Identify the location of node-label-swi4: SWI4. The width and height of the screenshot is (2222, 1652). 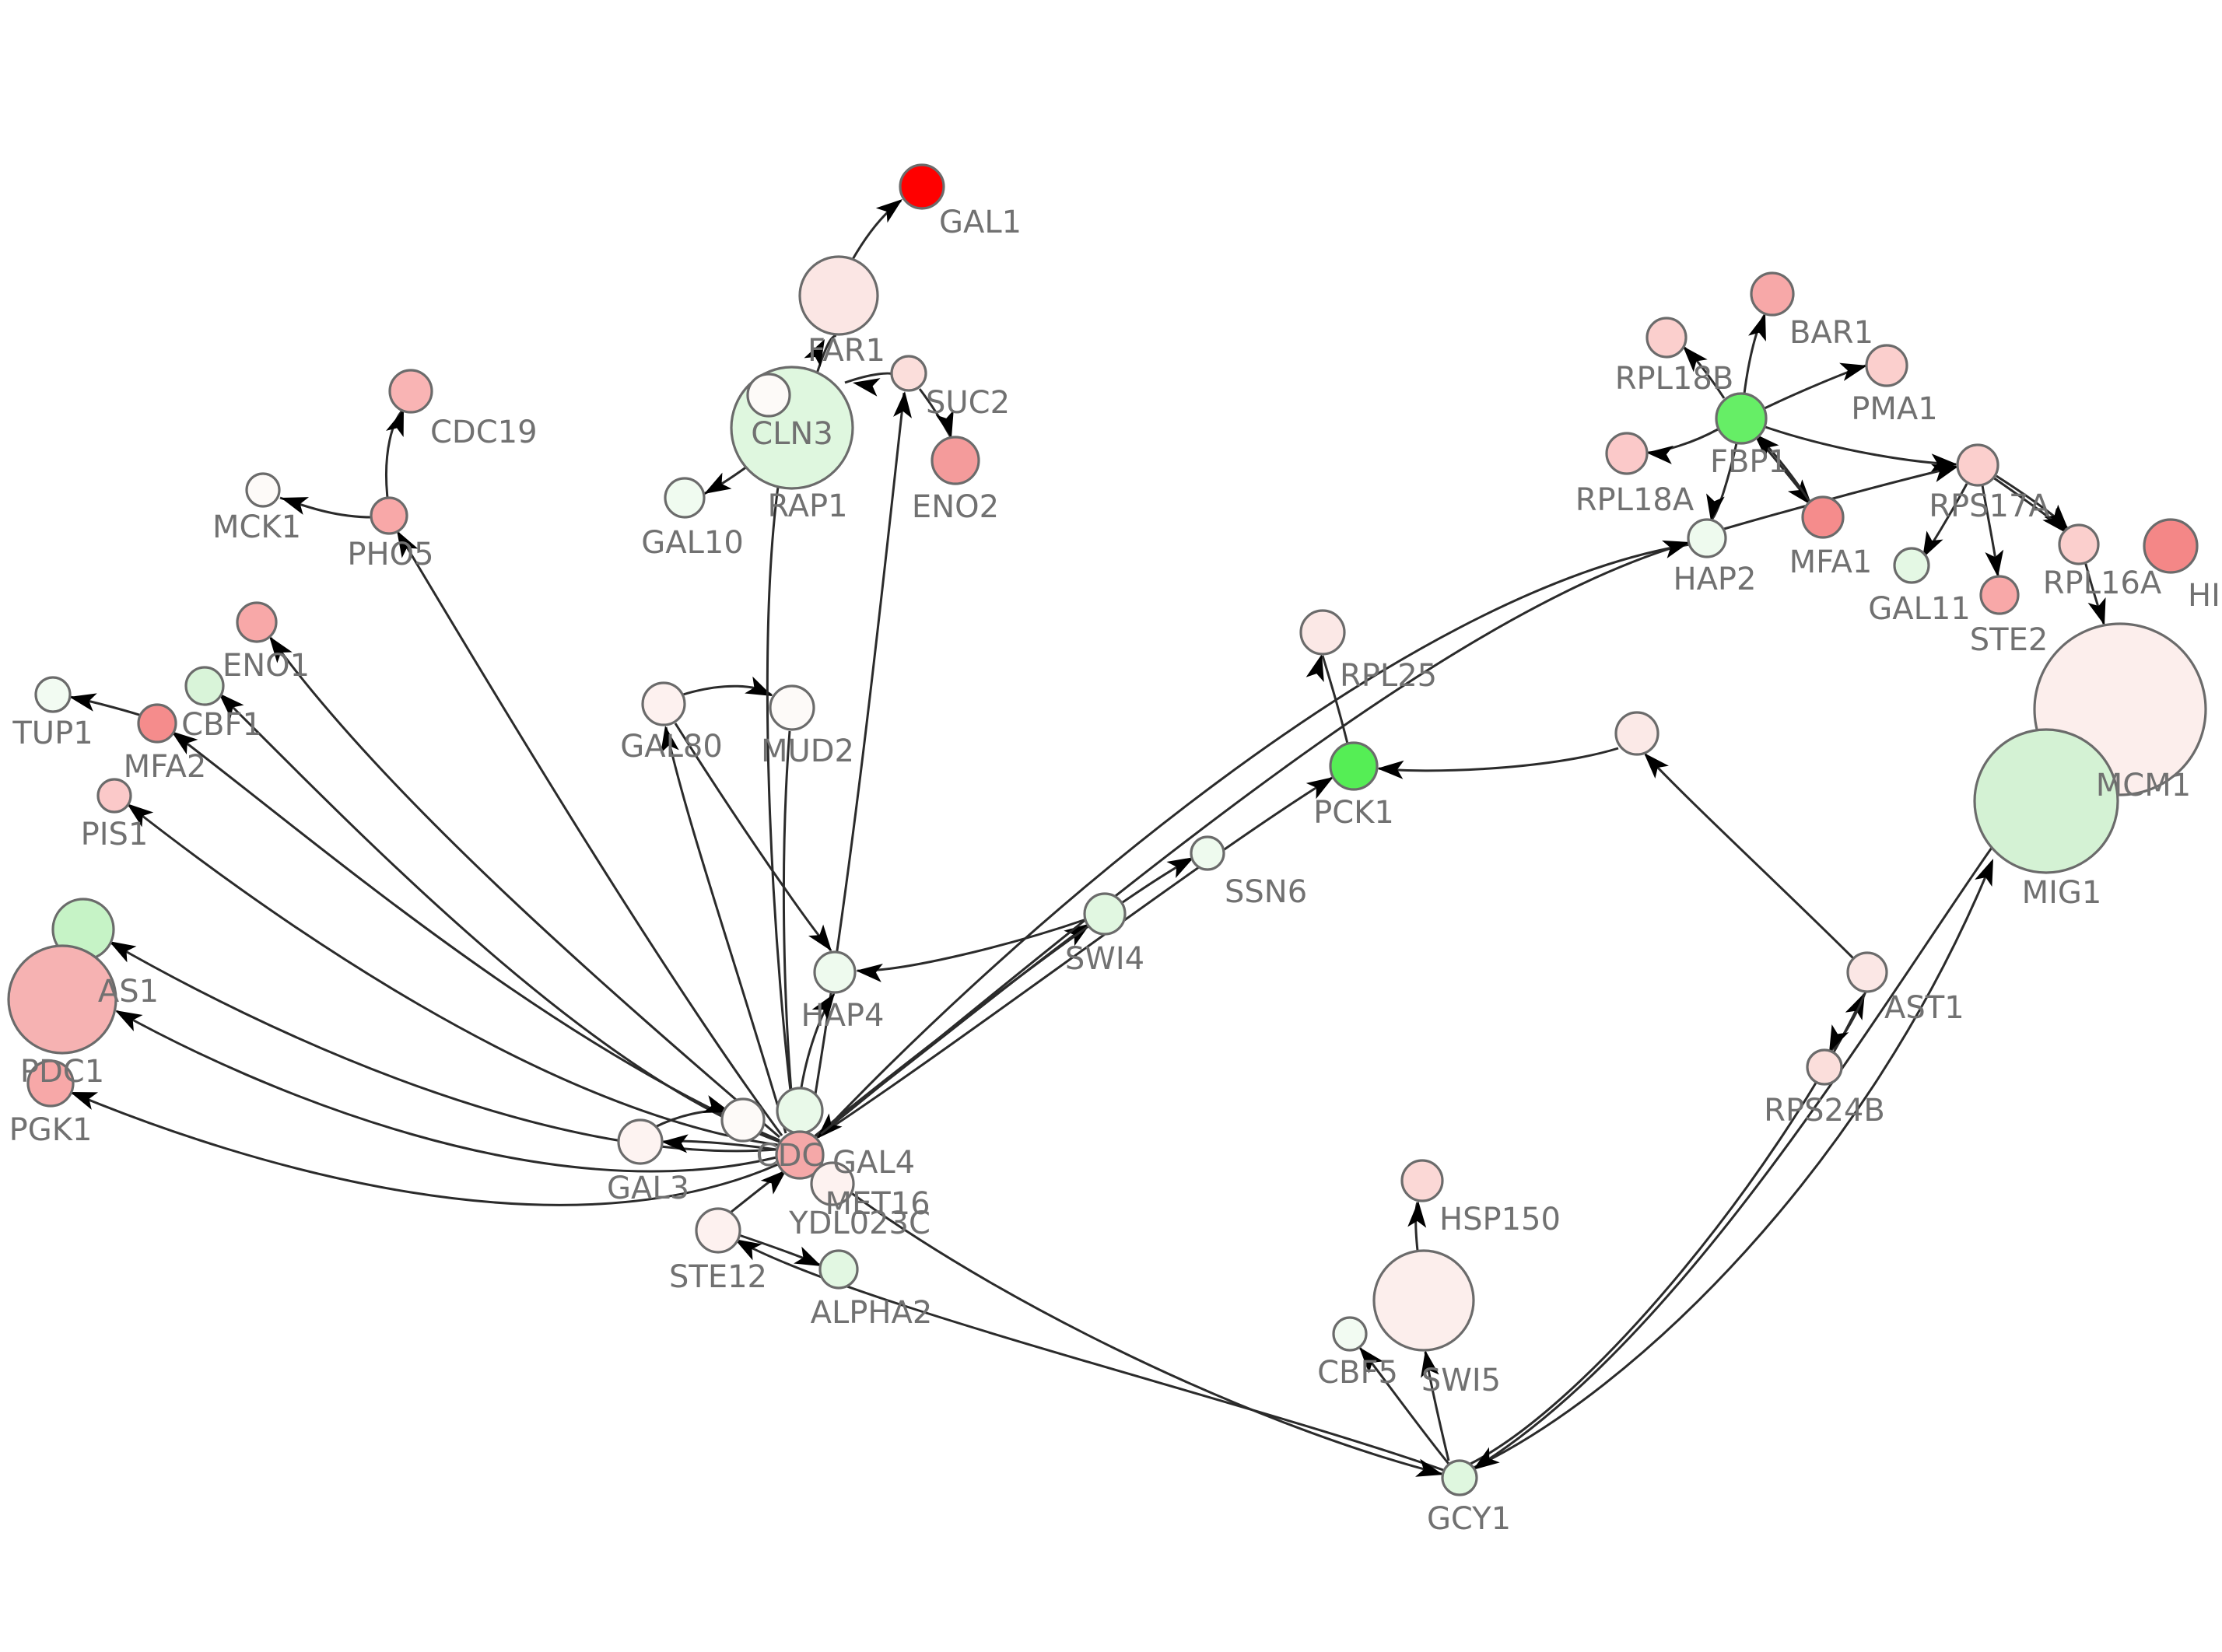
(1104, 959).